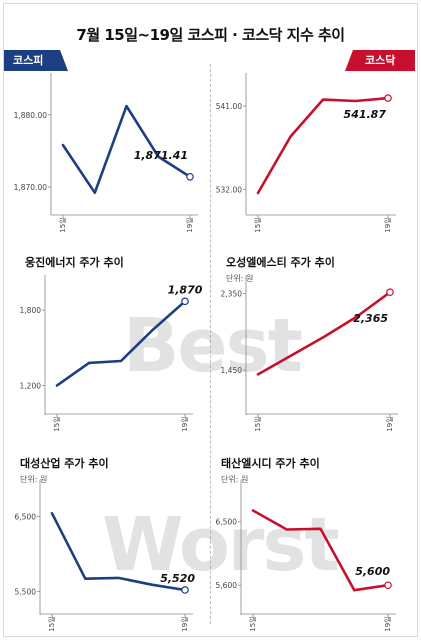 Image resolution: width=421 pixels, height=640 pixels. What do you see at coordinates (62, 224) in the screenshot?
I see `kospi-x-tick-label: 15일` at bounding box center [62, 224].